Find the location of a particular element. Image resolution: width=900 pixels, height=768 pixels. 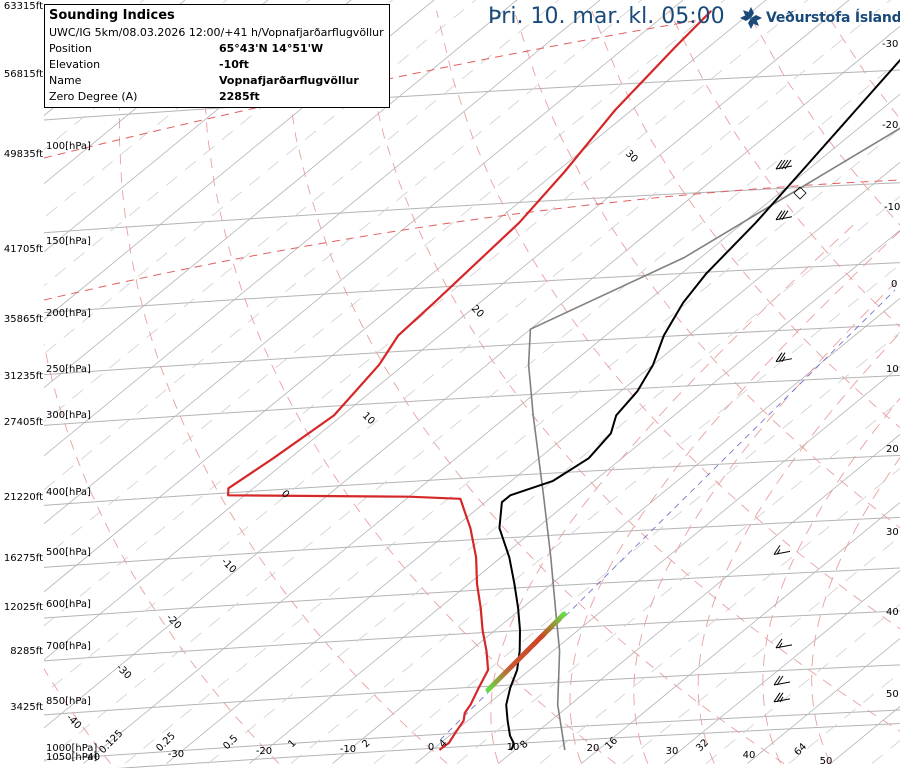

bottom-temperature-label: -30 is located at coordinates (176, 754).